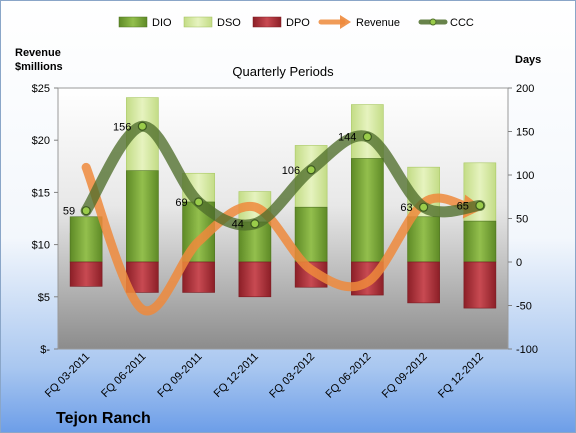 This screenshot has height=433, width=576. I want to click on legend-label-ccc: CCC, so click(462, 23).